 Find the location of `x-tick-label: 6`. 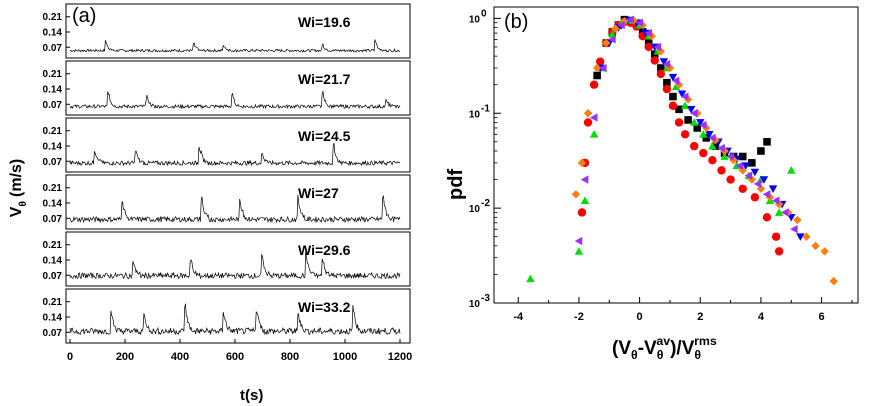

x-tick-label: 6 is located at coordinates (822, 317).